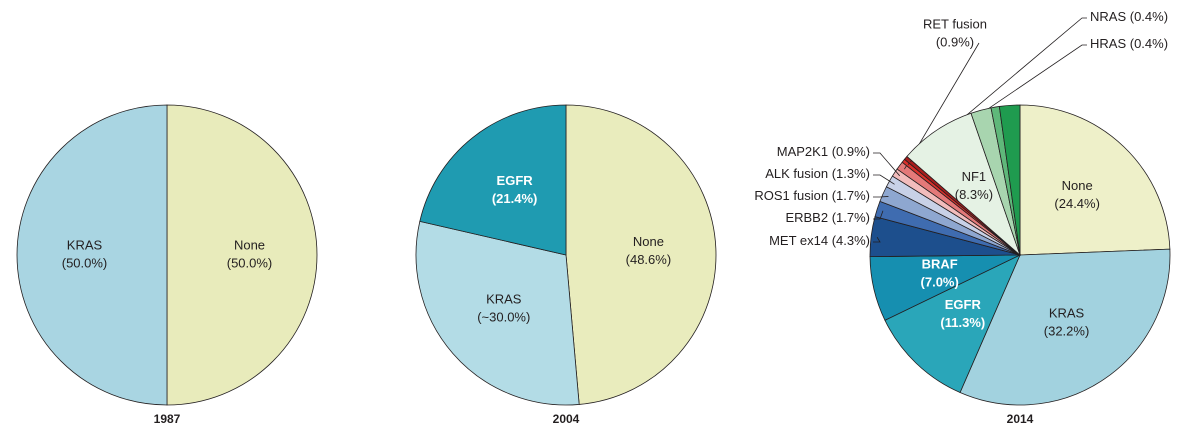 Image resolution: width=1201 pixels, height=435 pixels. Describe the element at coordinates (1108, 43) in the screenshot. I see `slice-name: HRAS` at that location.